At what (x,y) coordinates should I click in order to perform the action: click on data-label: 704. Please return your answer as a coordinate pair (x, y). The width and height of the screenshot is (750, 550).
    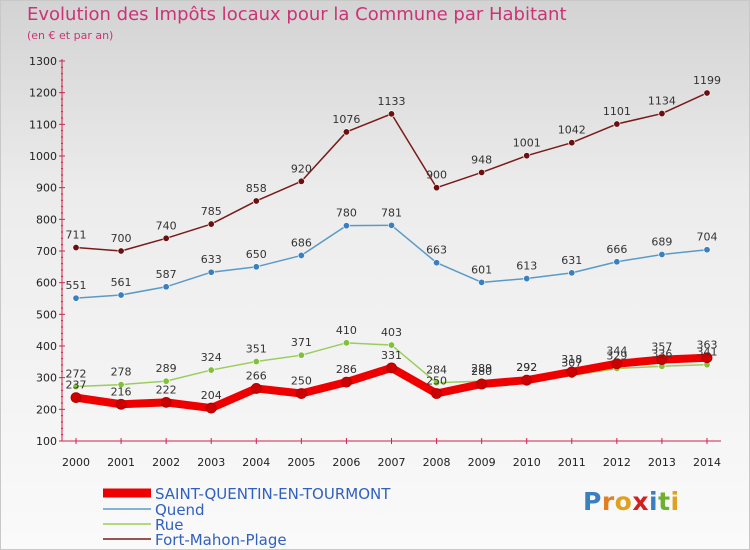
    Looking at the image, I should click on (707, 237).